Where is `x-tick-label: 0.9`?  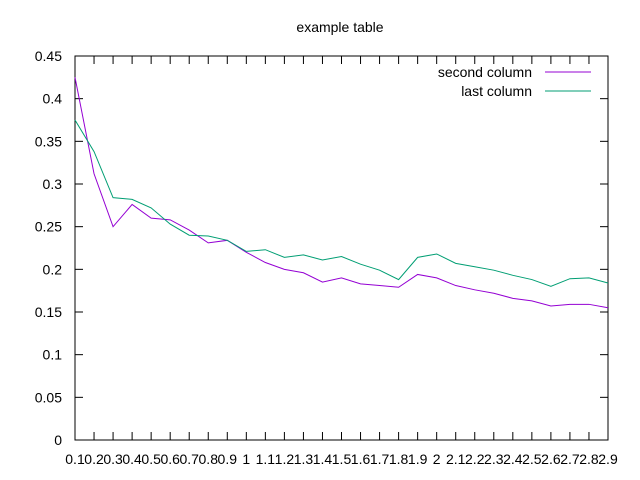
x-tick-label: 0.9 is located at coordinates (228, 459).